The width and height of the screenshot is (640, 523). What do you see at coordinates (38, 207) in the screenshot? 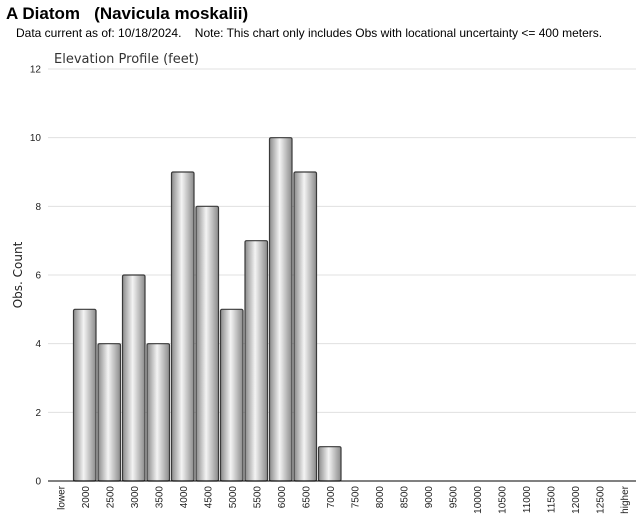
I see `y-tick-label: 8` at bounding box center [38, 207].